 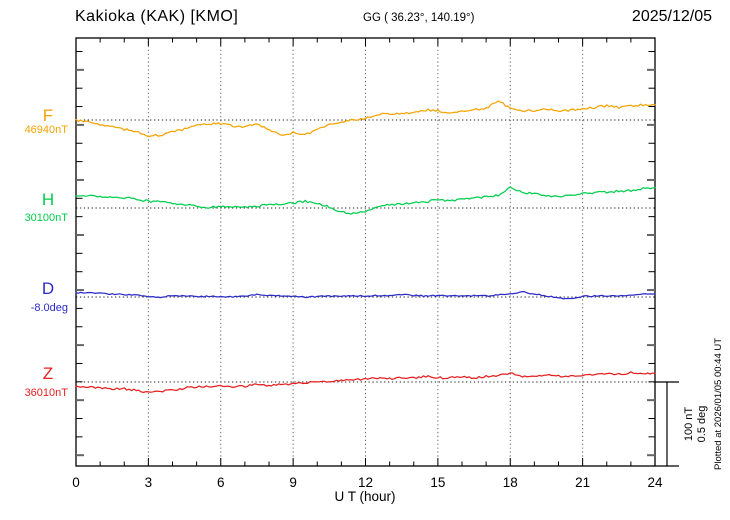 I want to click on channel-D-value: -8.0deg, so click(x=49, y=308).